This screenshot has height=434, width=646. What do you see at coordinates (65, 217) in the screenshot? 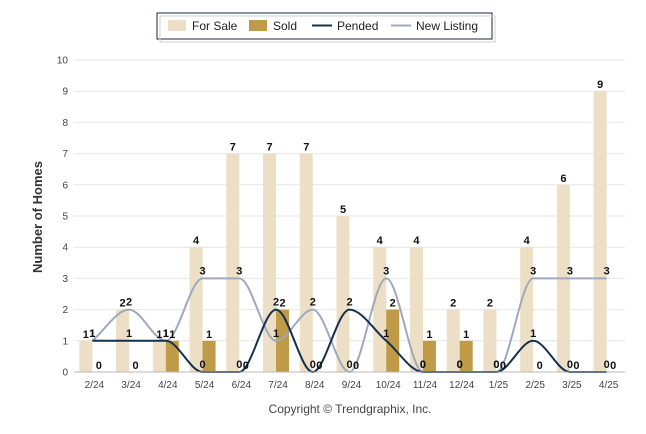
I see `y-tick-label: 5` at bounding box center [65, 217].